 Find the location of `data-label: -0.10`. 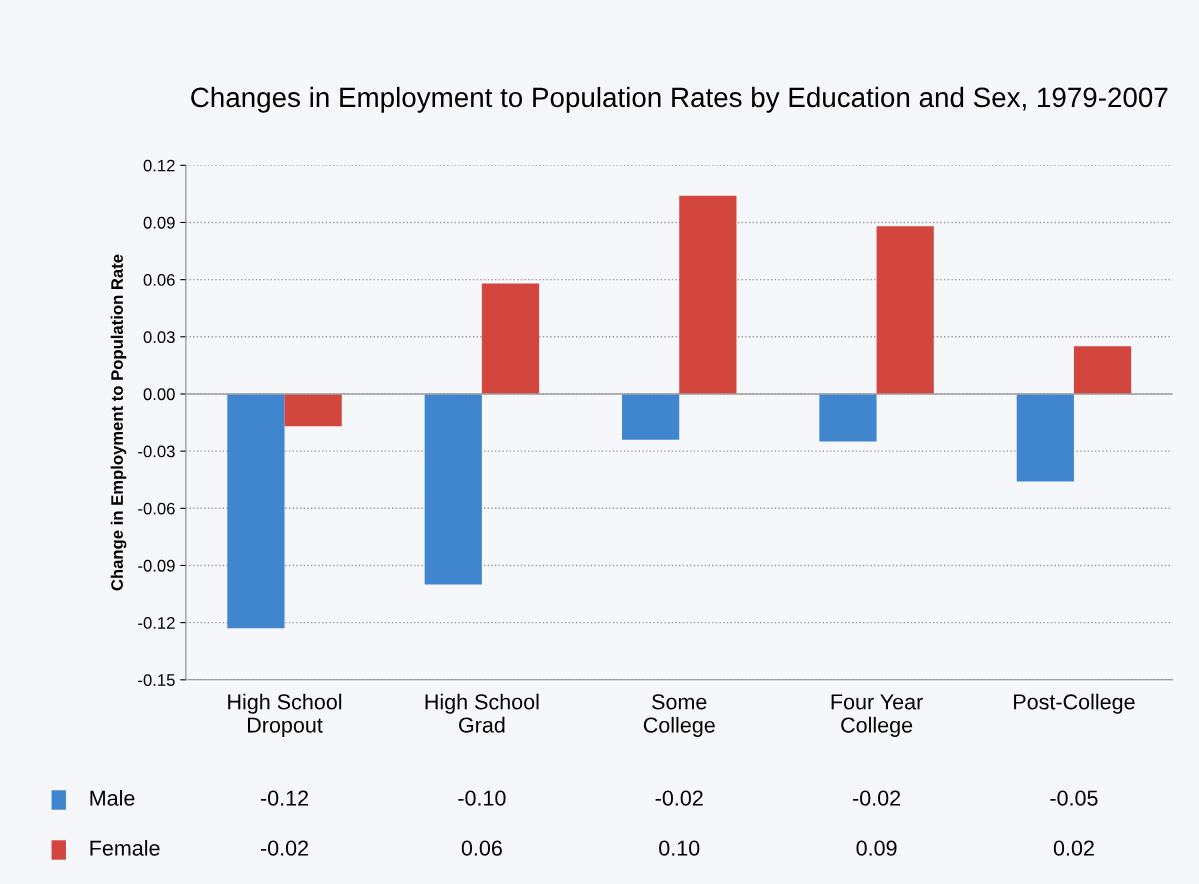

data-label: -0.10 is located at coordinates (482, 798).